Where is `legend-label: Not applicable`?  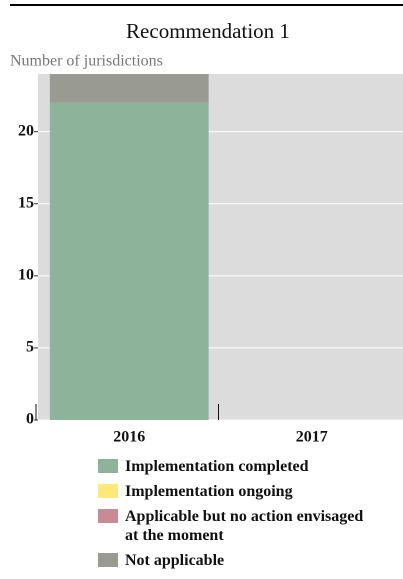 legend-label: Not applicable is located at coordinates (175, 560).